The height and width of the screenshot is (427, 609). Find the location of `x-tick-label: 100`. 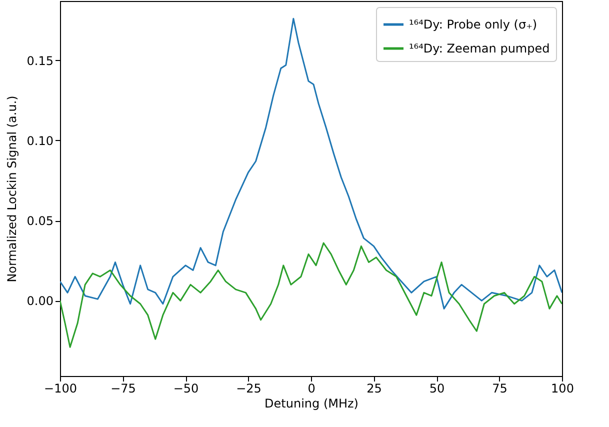

x-tick-label: 100 is located at coordinates (562, 389).